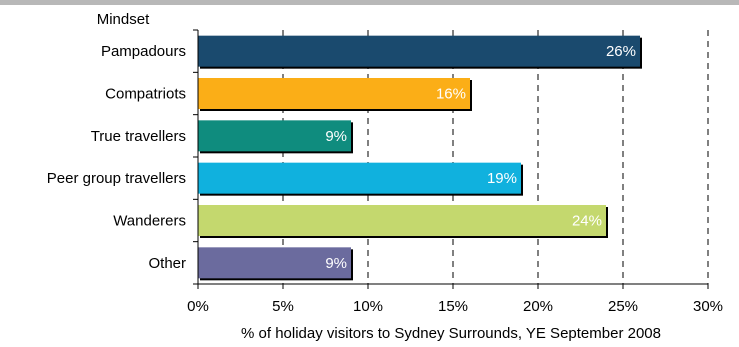 The width and height of the screenshot is (739, 347). I want to click on category-label: Other, so click(167, 263).